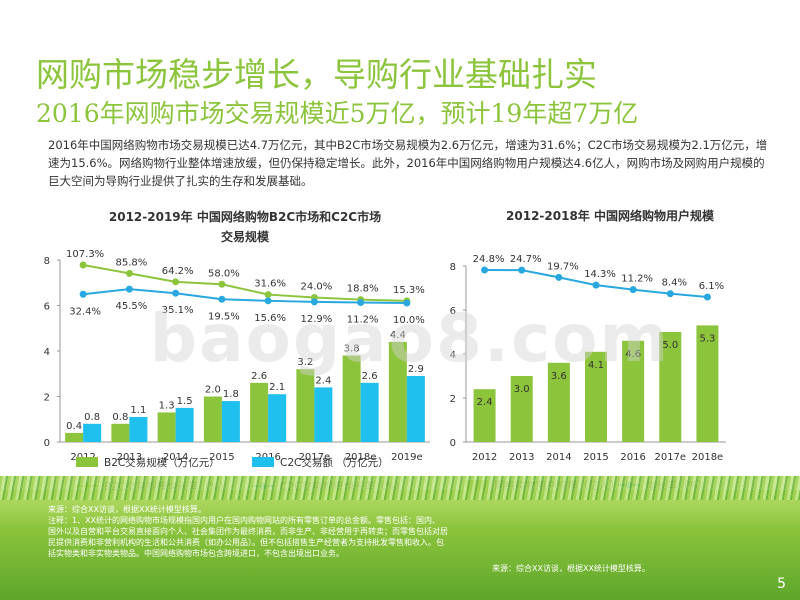  What do you see at coordinates (167, 405) in the screenshot?
I see `chart1-bar-b2c-label: 1.3` at bounding box center [167, 405].